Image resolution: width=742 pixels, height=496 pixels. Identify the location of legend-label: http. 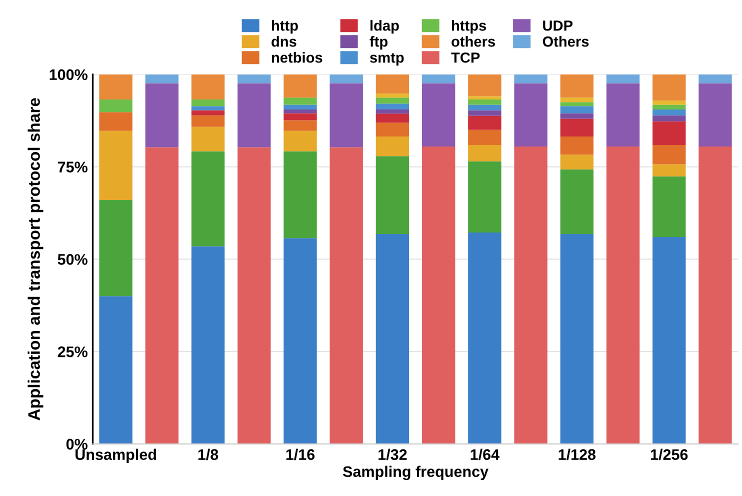
(285, 27).